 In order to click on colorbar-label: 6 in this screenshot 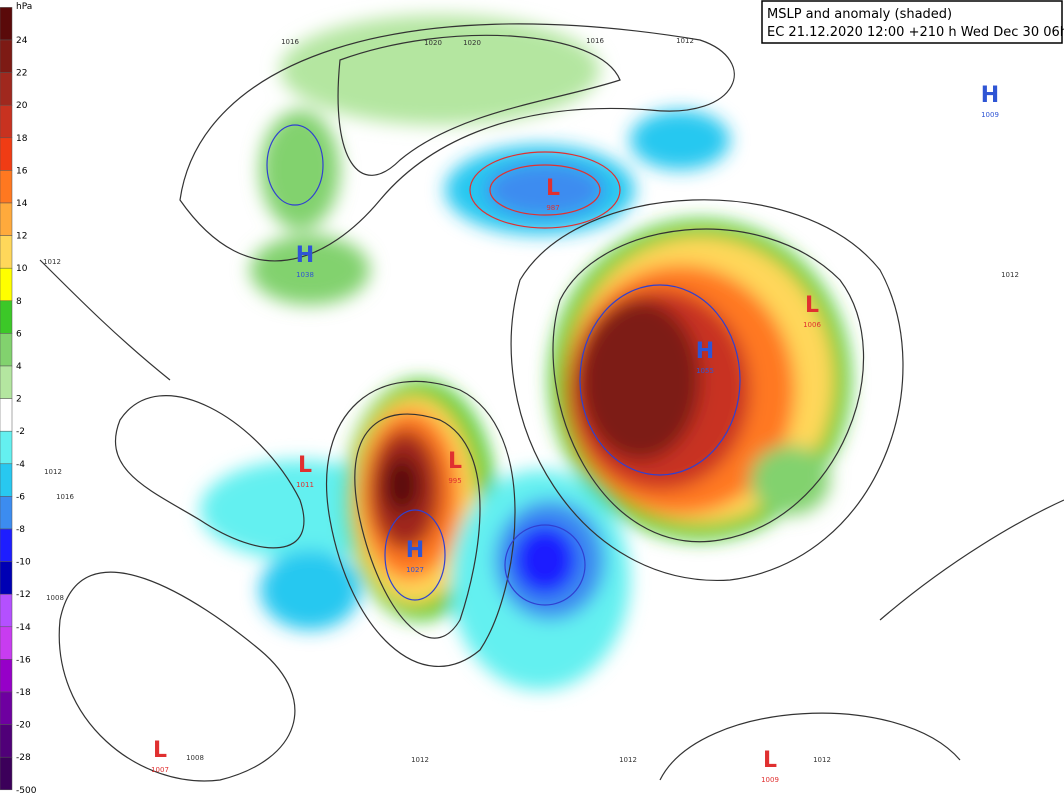, I will do `click(19, 334)`.